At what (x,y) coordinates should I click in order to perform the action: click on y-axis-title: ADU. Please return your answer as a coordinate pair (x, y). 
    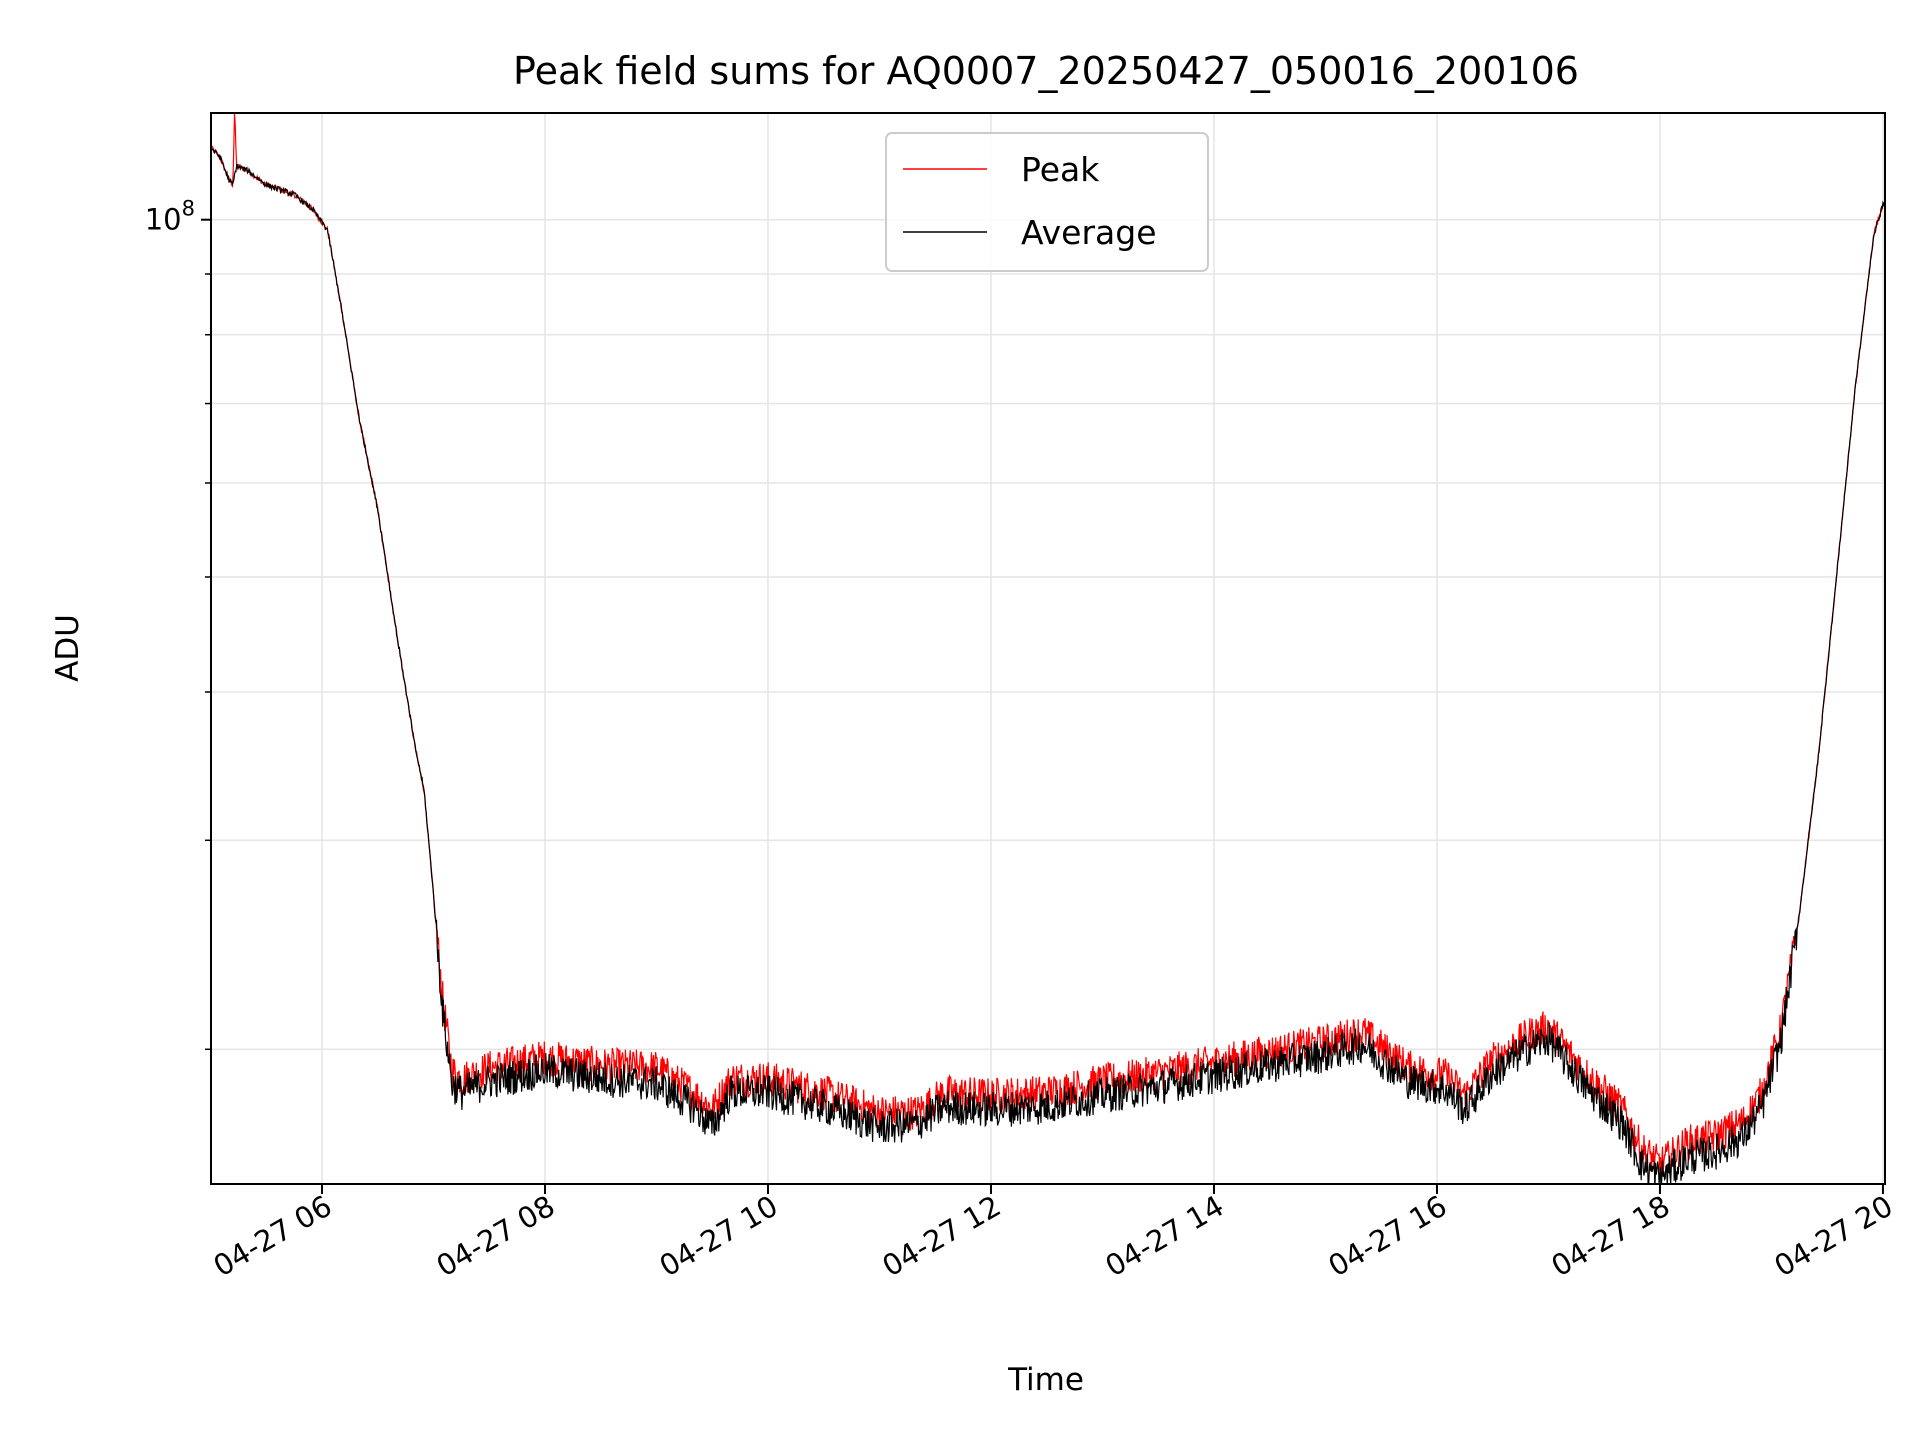
    Looking at the image, I should click on (68, 648).